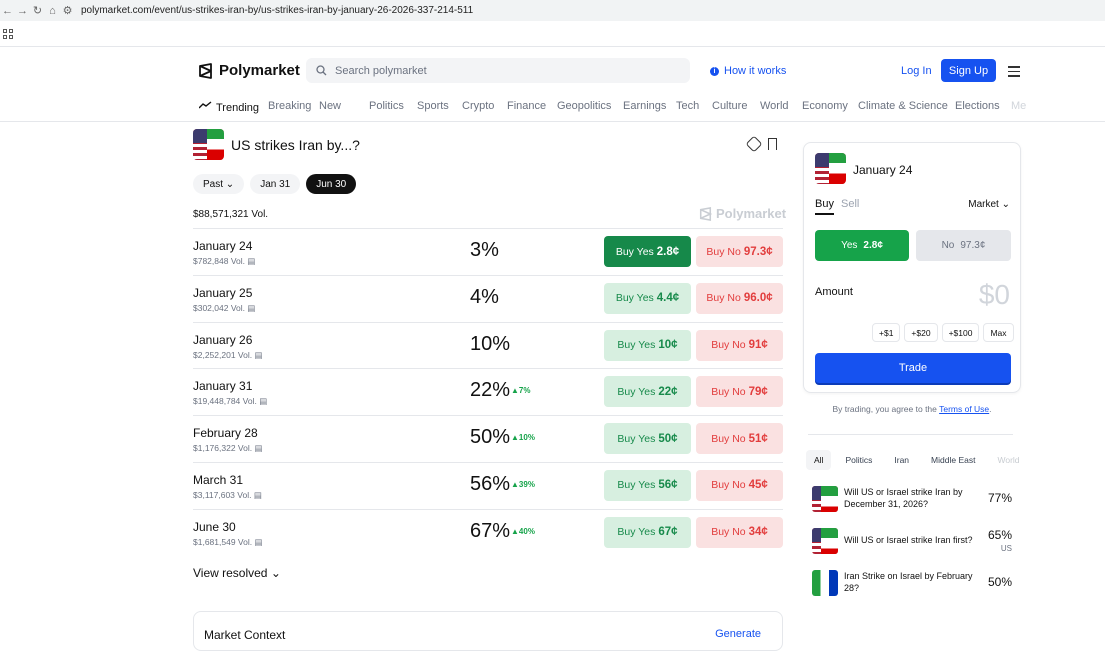  Describe the element at coordinates (1008, 460) in the screenshot. I see `related-tab-world: World` at that location.